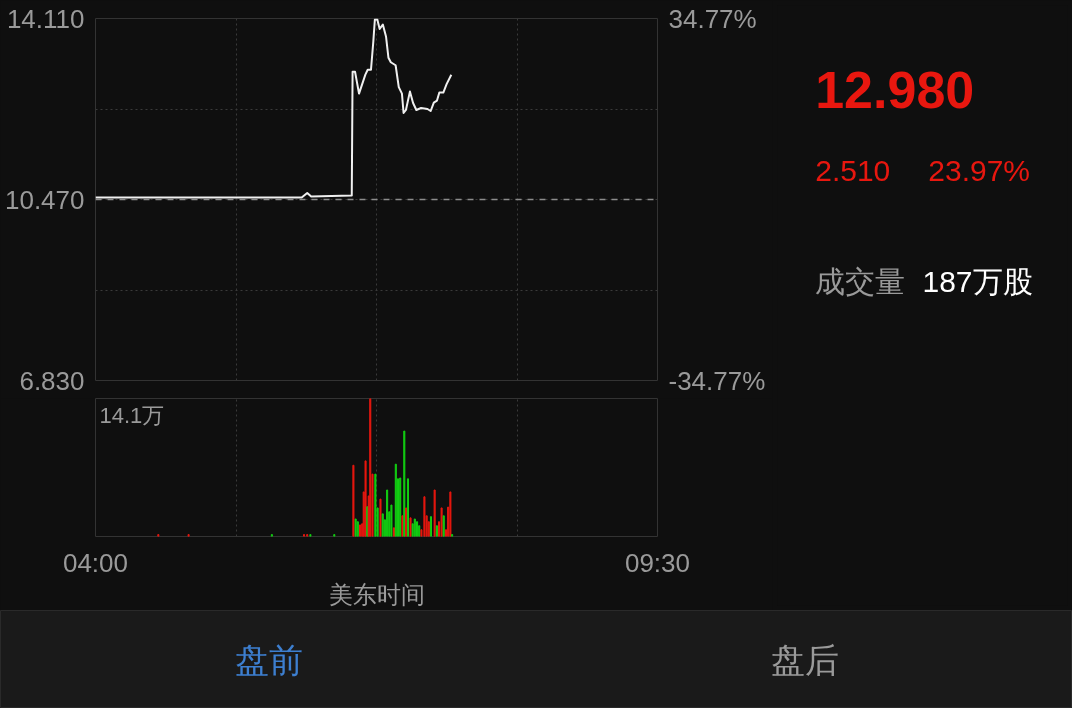 Image resolution: width=1072 pixels, height=708 pixels. What do you see at coordinates (979, 170) in the screenshot?
I see `text: 23.97%` at bounding box center [979, 170].